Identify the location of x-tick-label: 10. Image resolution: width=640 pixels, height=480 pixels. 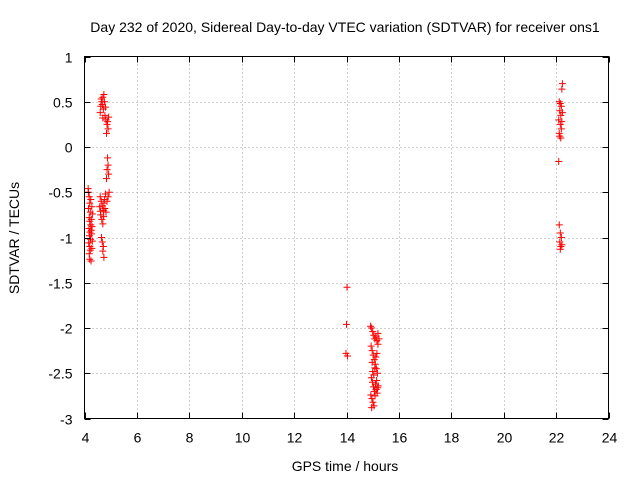
(243, 438).